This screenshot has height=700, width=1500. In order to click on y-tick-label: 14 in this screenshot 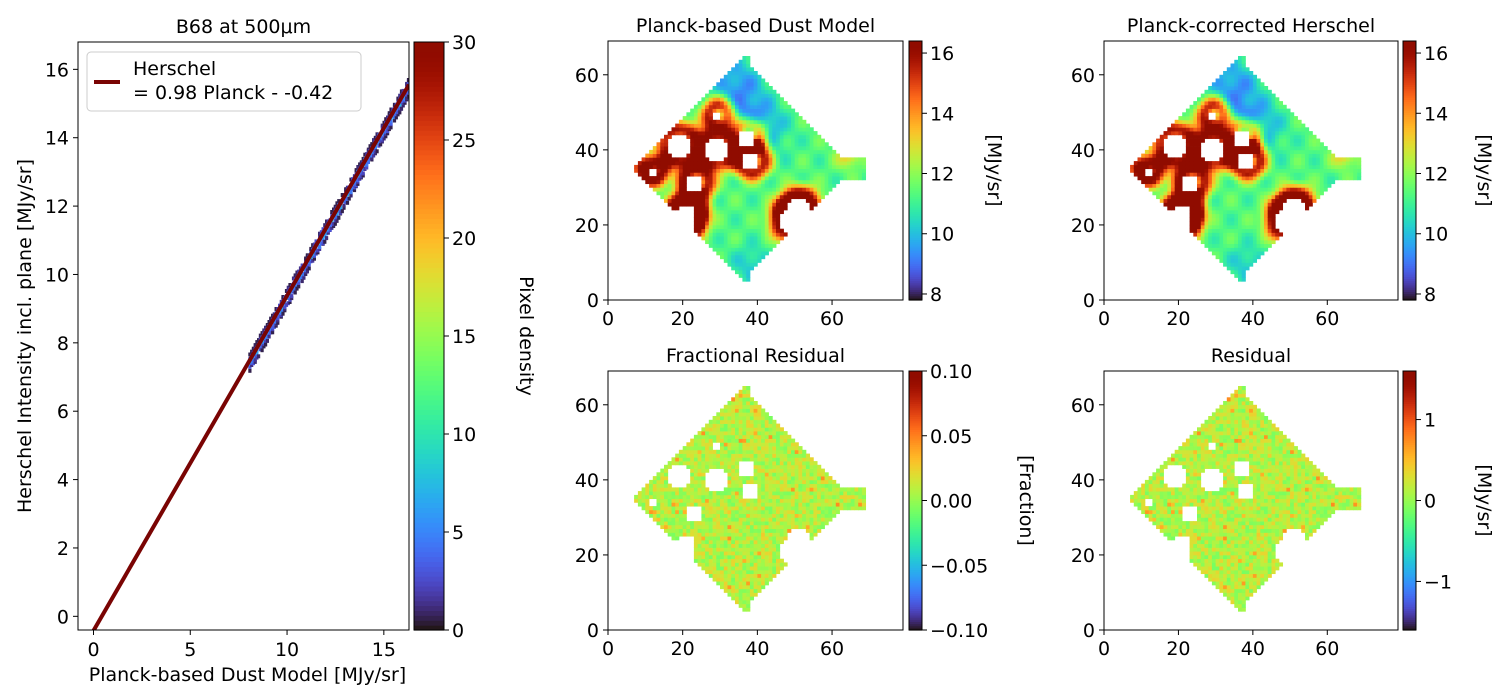, I will do `click(57, 139)`.